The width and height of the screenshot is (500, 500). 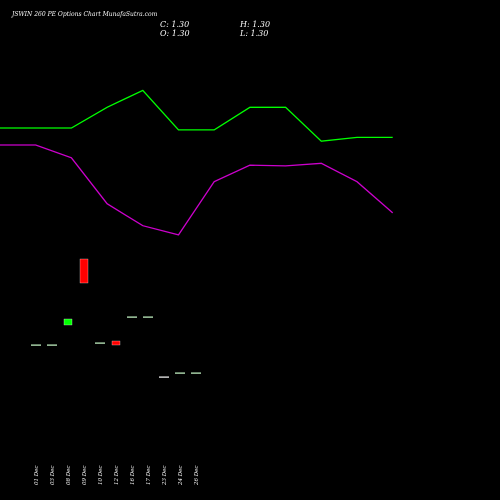 I want to click on date-tick-label: 26 Dec, so click(x=197, y=476).